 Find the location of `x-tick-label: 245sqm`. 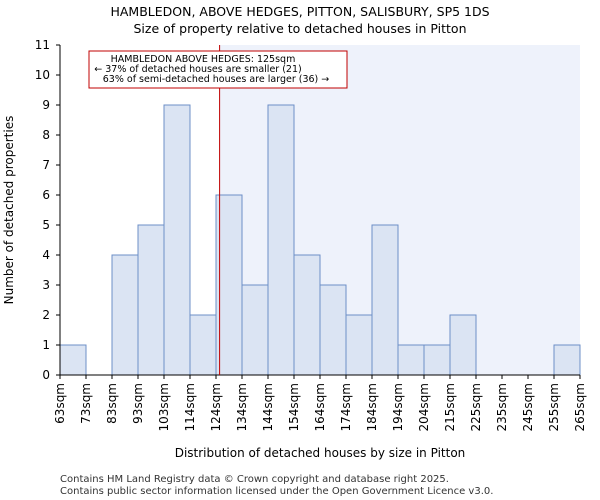

x-tick-label: 245sqm is located at coordinates (528, 407).